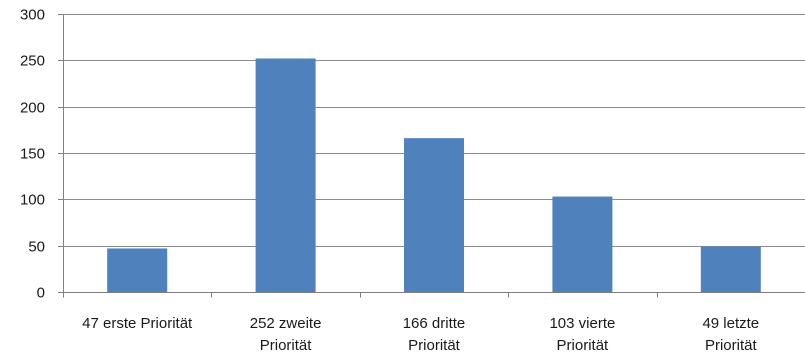  I want to click on category-label: 103 vierte Priorität, so click(582, 334).